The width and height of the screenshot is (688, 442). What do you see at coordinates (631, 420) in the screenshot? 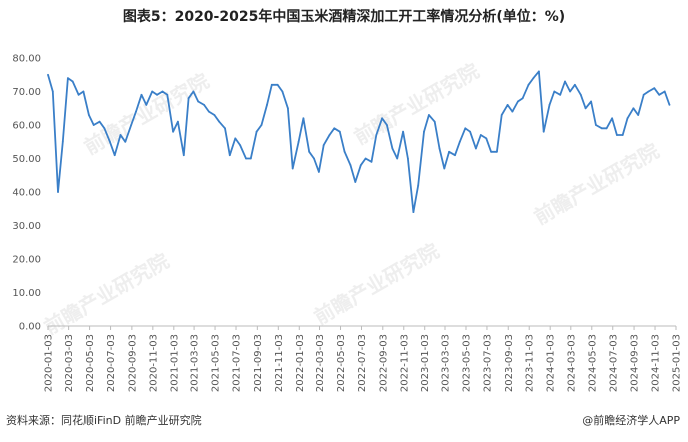
I see `brand-credit: @前瞻经济学人APP` at bounding box center [631, 420].